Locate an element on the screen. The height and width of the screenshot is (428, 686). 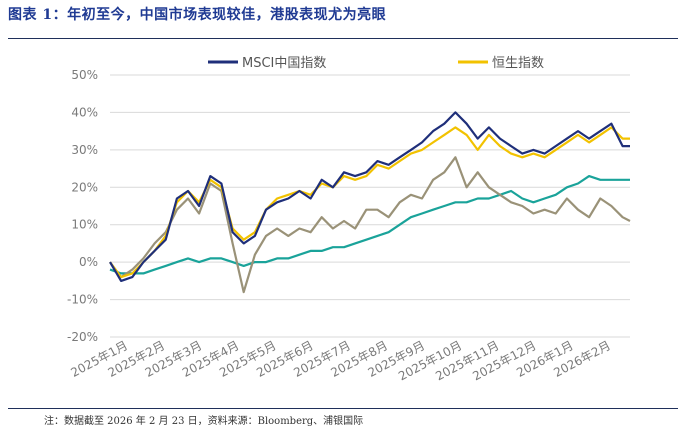
footer-rule is located at coordinates (343, 408).